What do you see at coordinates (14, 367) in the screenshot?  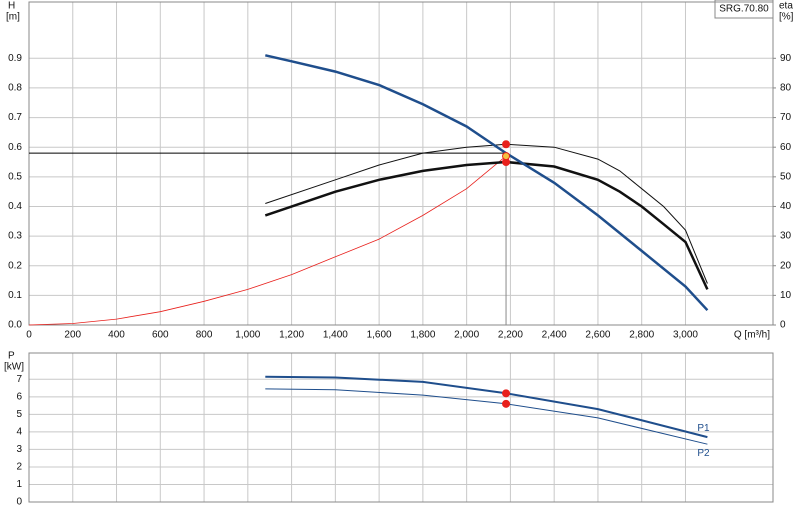 I see `p-axis-unit: [kW]` at bounding box center [14, 367].